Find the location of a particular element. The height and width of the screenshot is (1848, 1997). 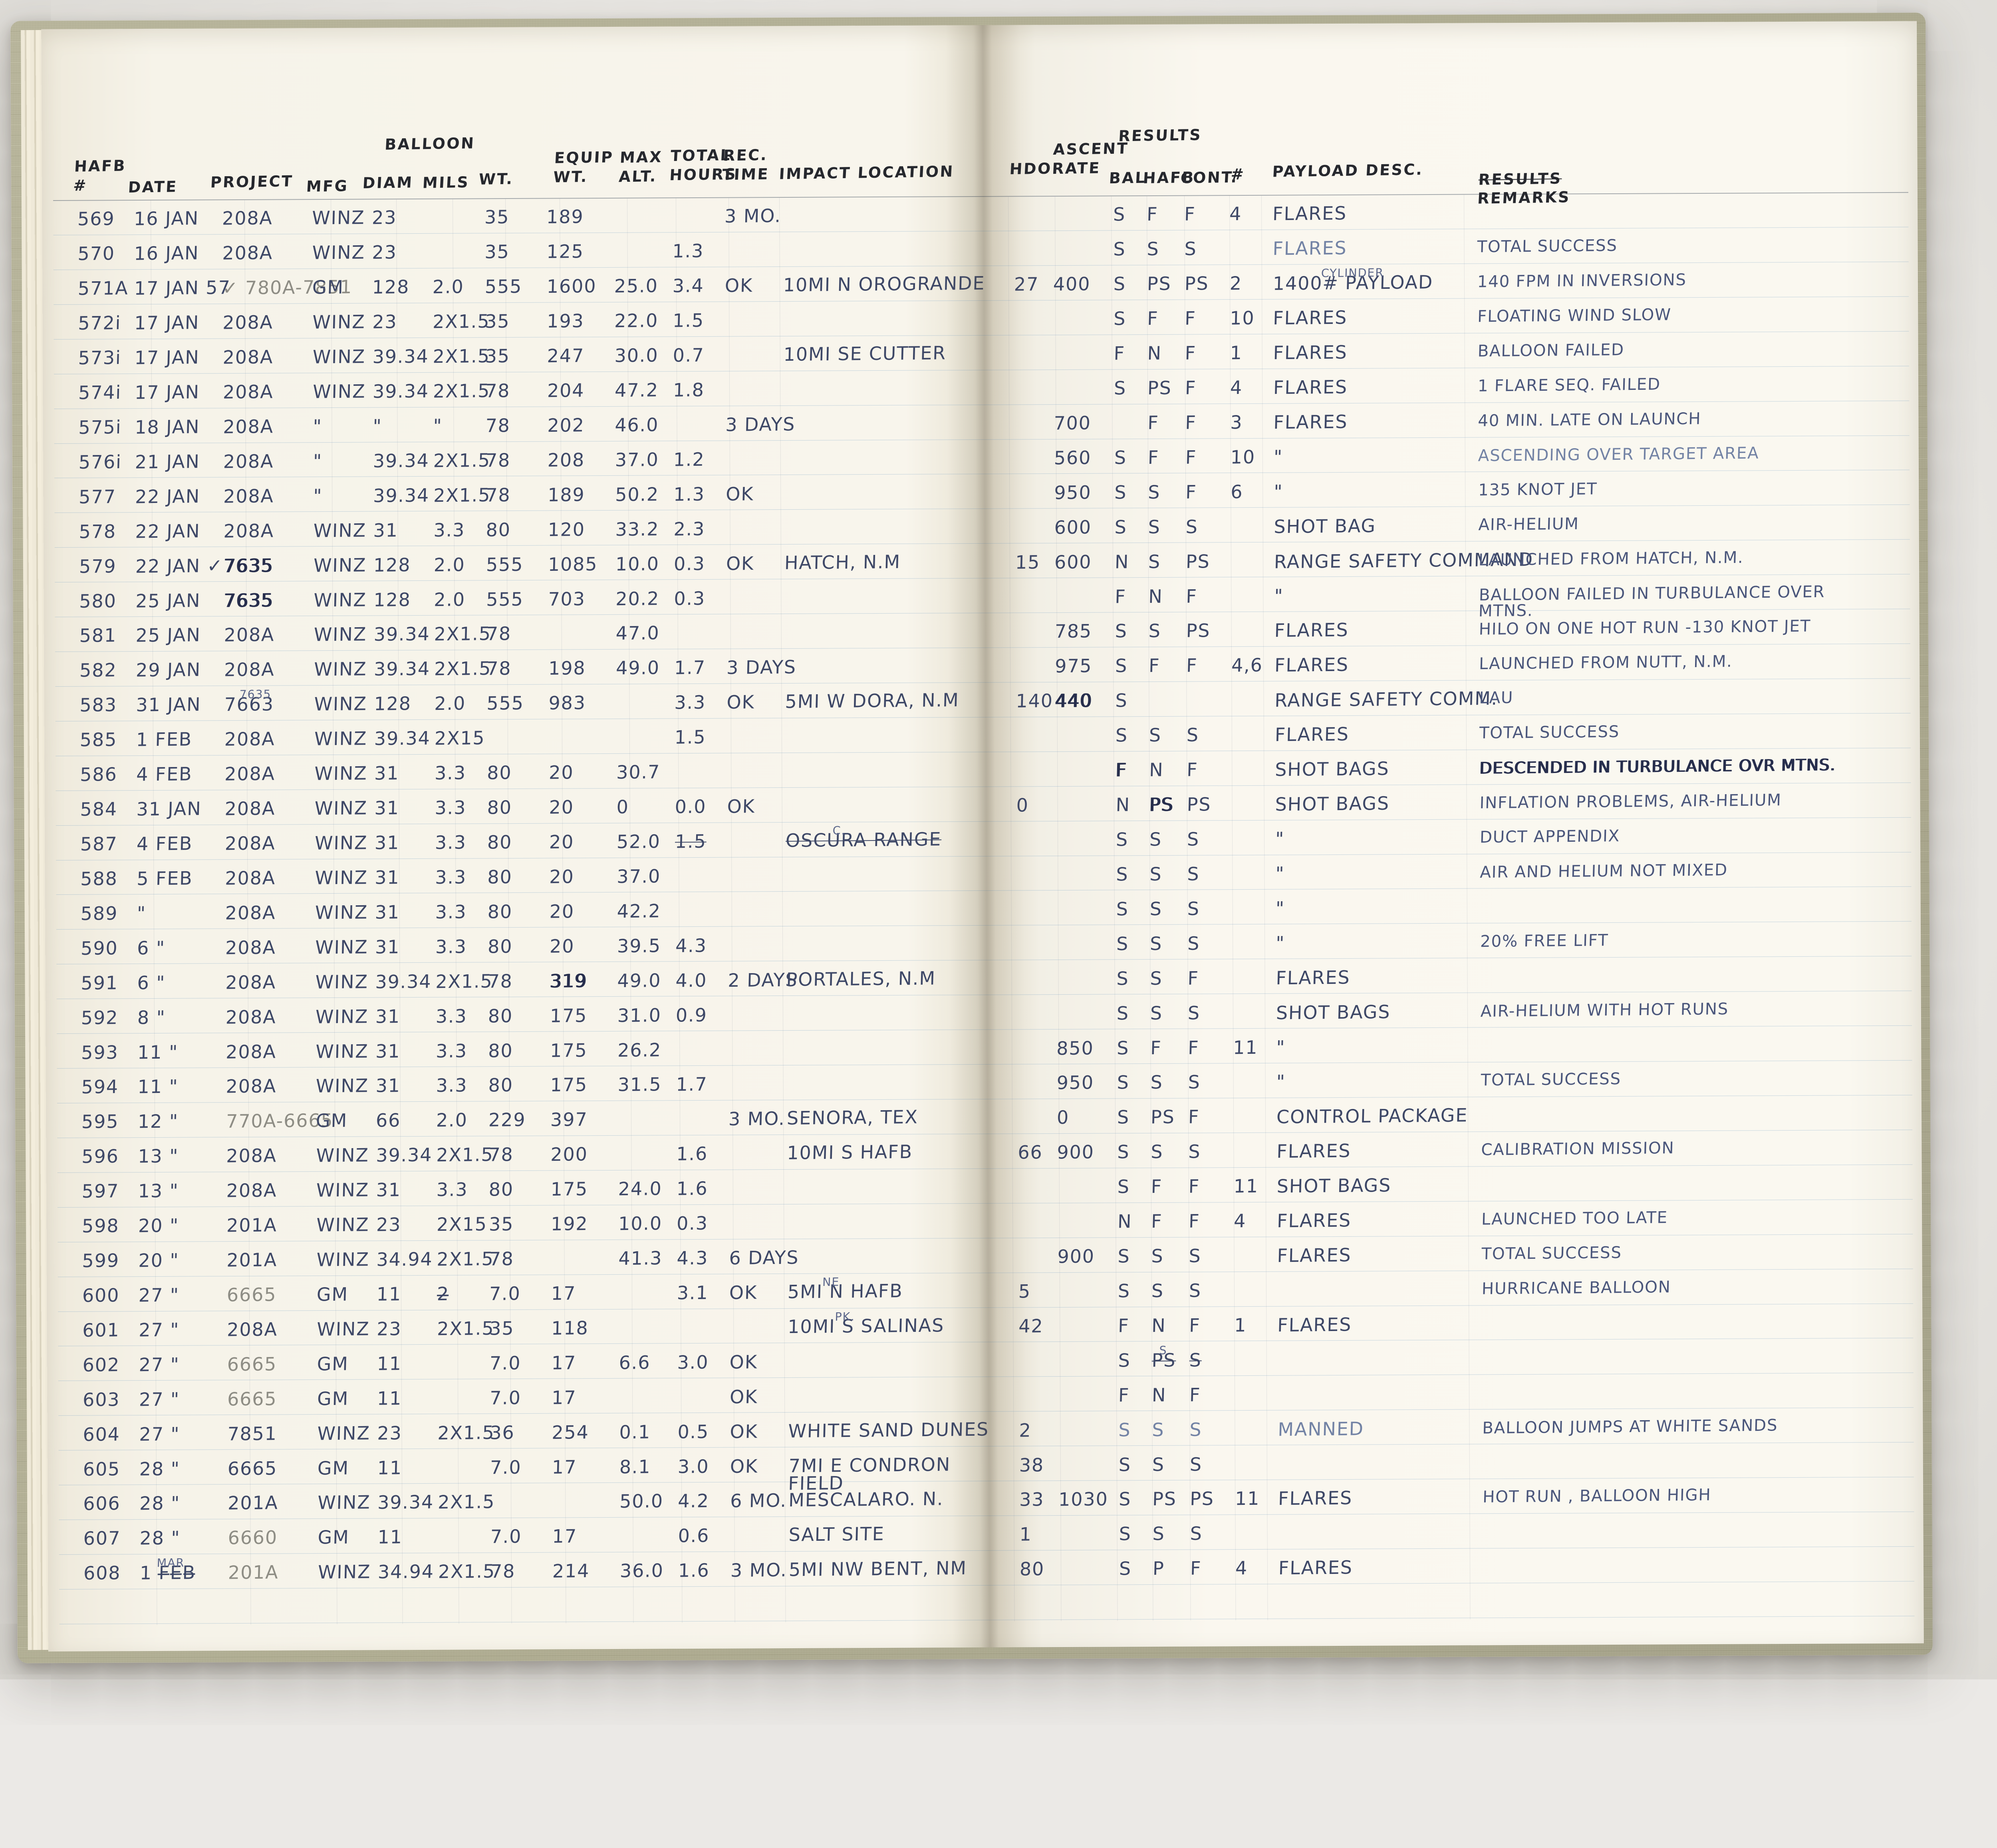

cell-eq: 20 is located at coordinates (561, 807).